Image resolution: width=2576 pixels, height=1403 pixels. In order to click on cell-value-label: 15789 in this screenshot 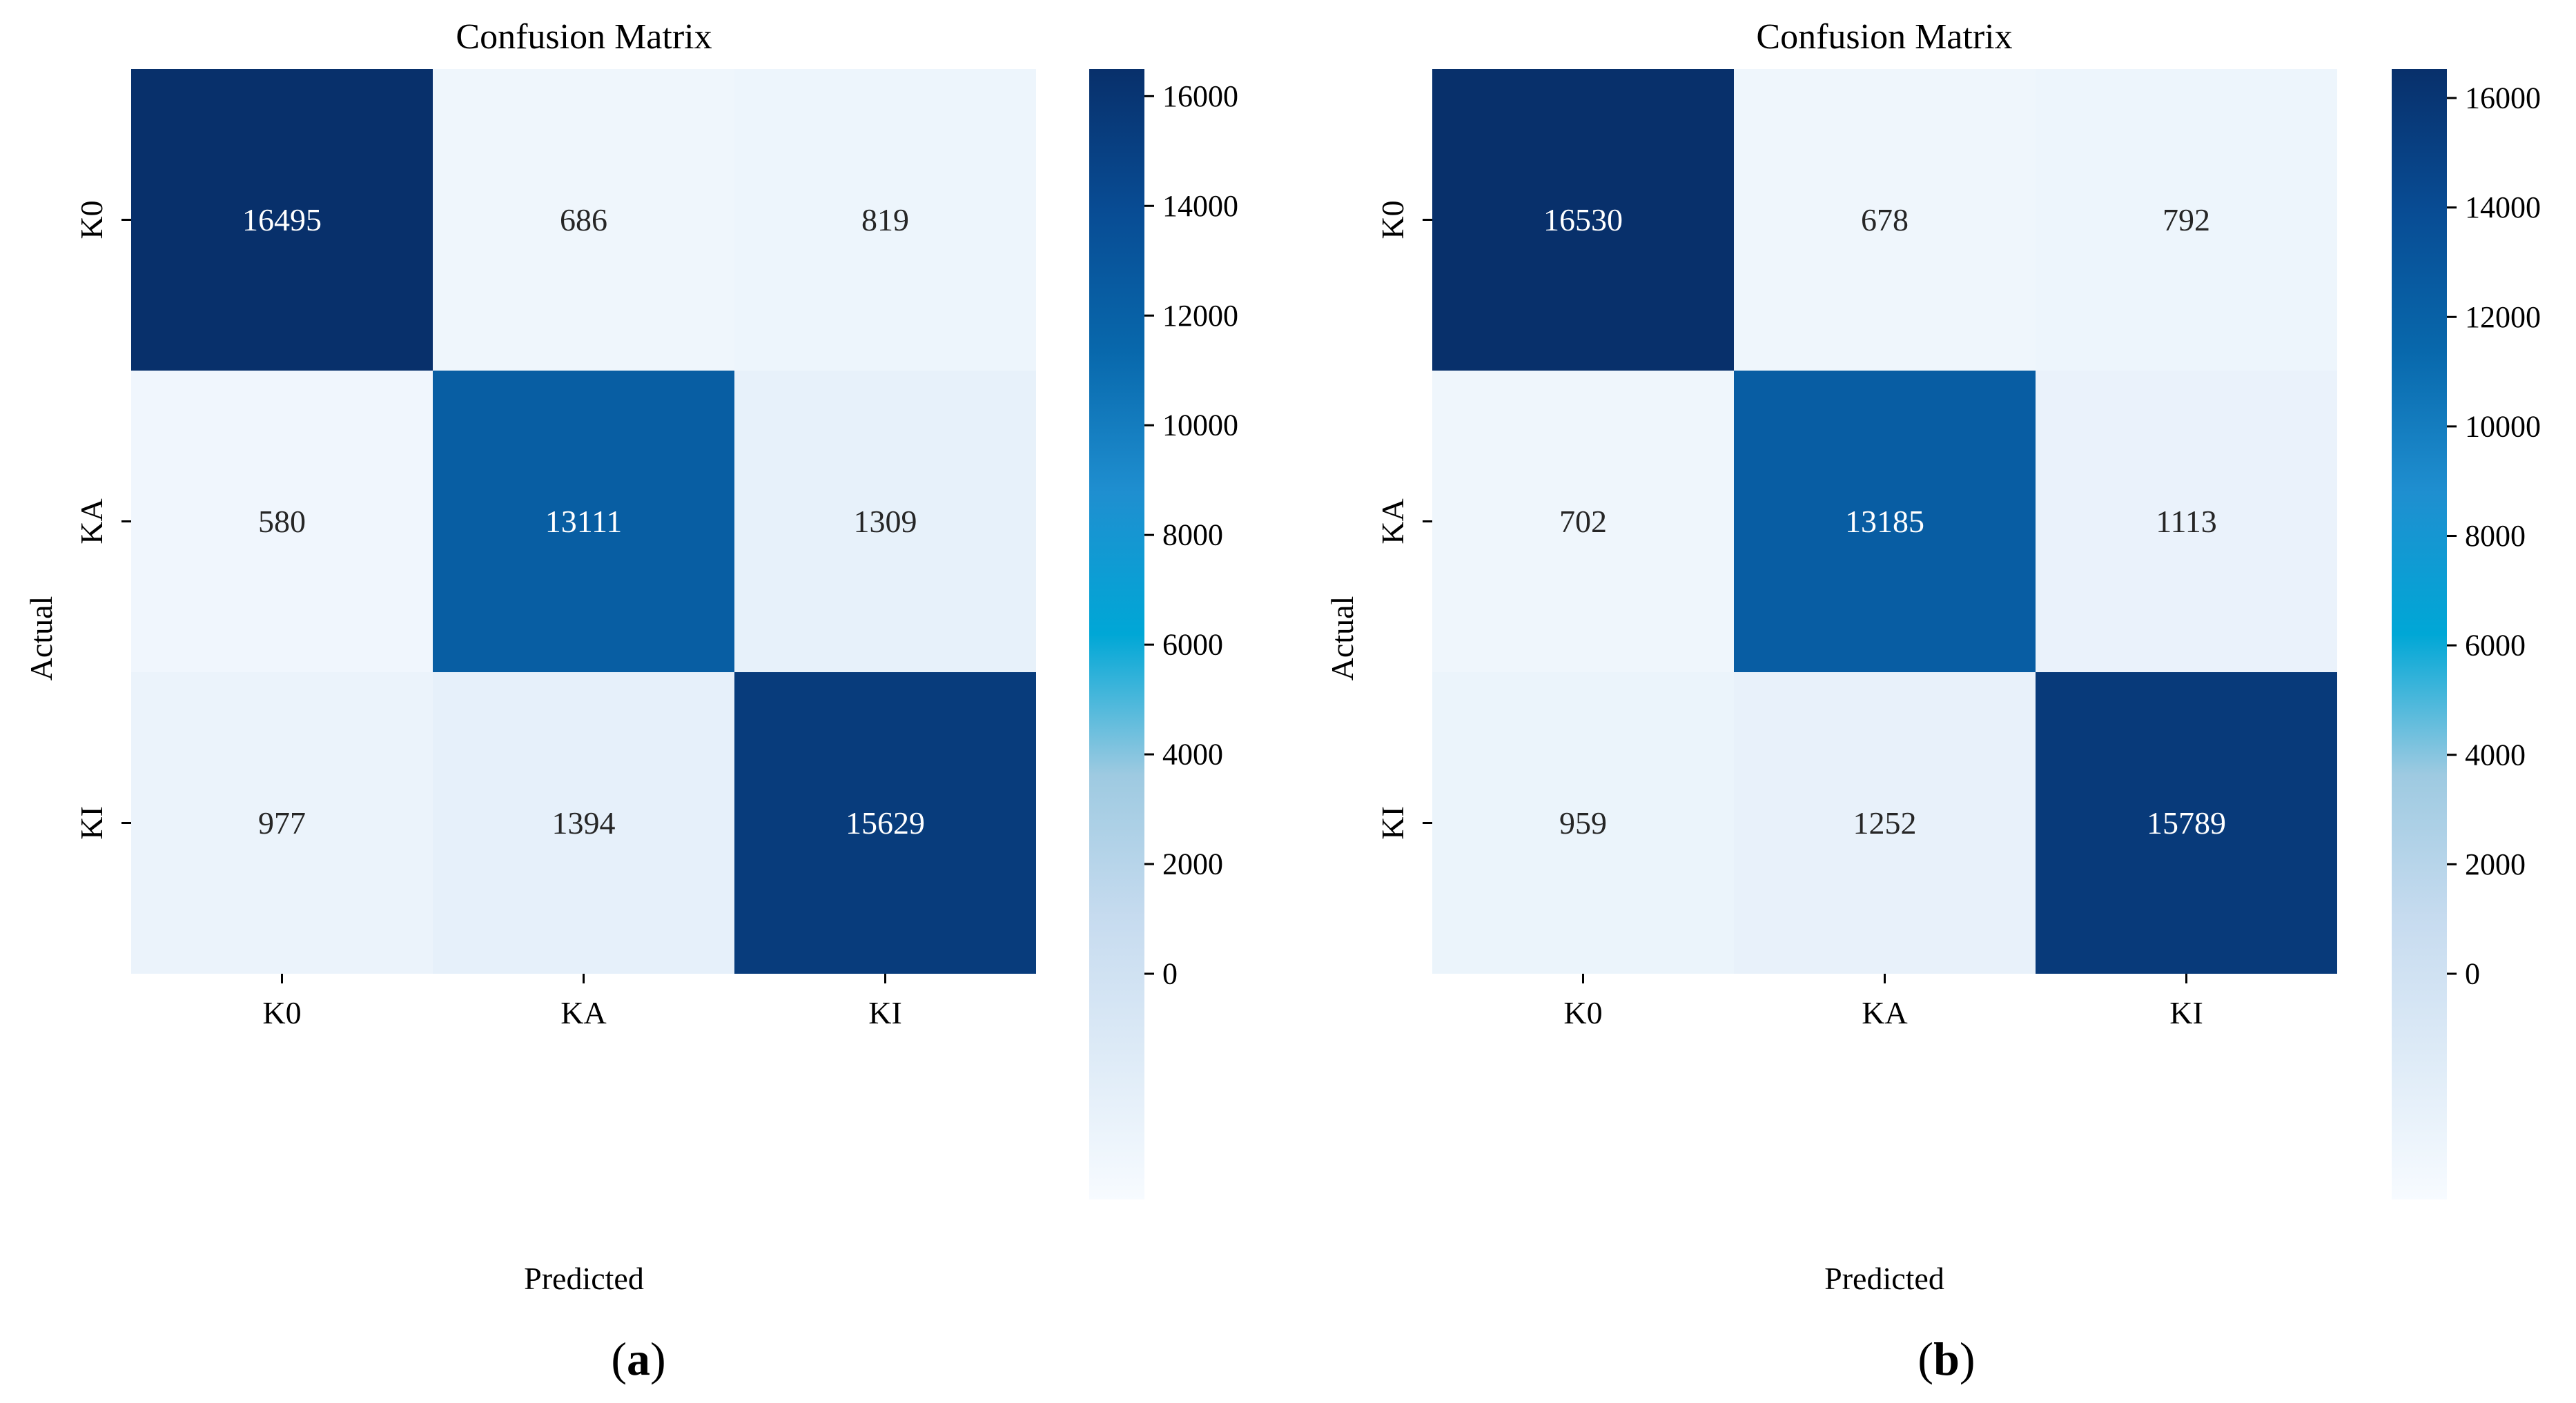, I will do `click(2186, 823)`.